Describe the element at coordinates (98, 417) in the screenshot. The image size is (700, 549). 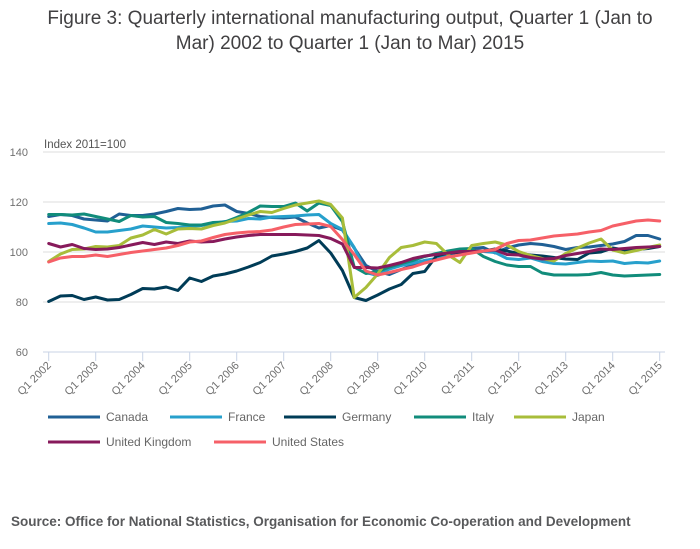
I see `legend-item-canada: Canada` at that location.